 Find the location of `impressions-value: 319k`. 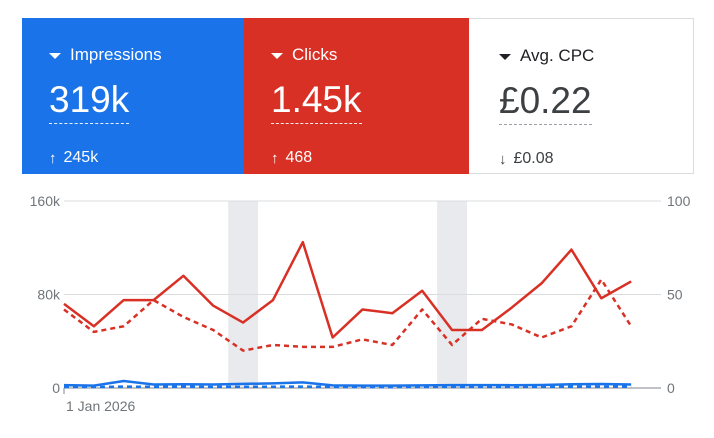

impressions-value: 319k is located at coordinates (89, 102).